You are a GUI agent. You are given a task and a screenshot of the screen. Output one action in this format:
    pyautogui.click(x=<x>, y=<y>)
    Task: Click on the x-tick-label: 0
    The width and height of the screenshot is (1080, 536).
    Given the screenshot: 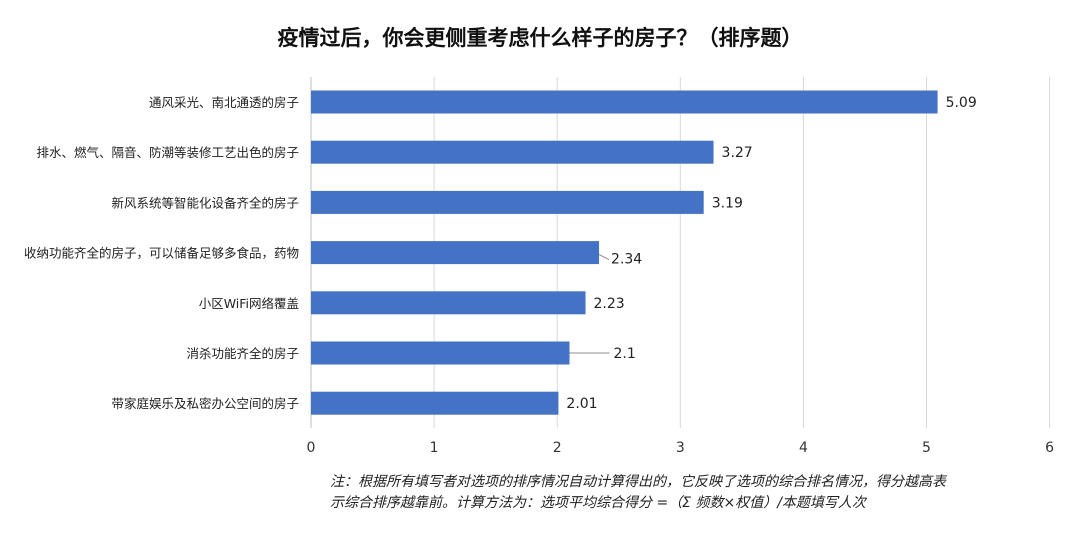 What is the action you would take?
    pyautogui.click(x=311, y=448)
    